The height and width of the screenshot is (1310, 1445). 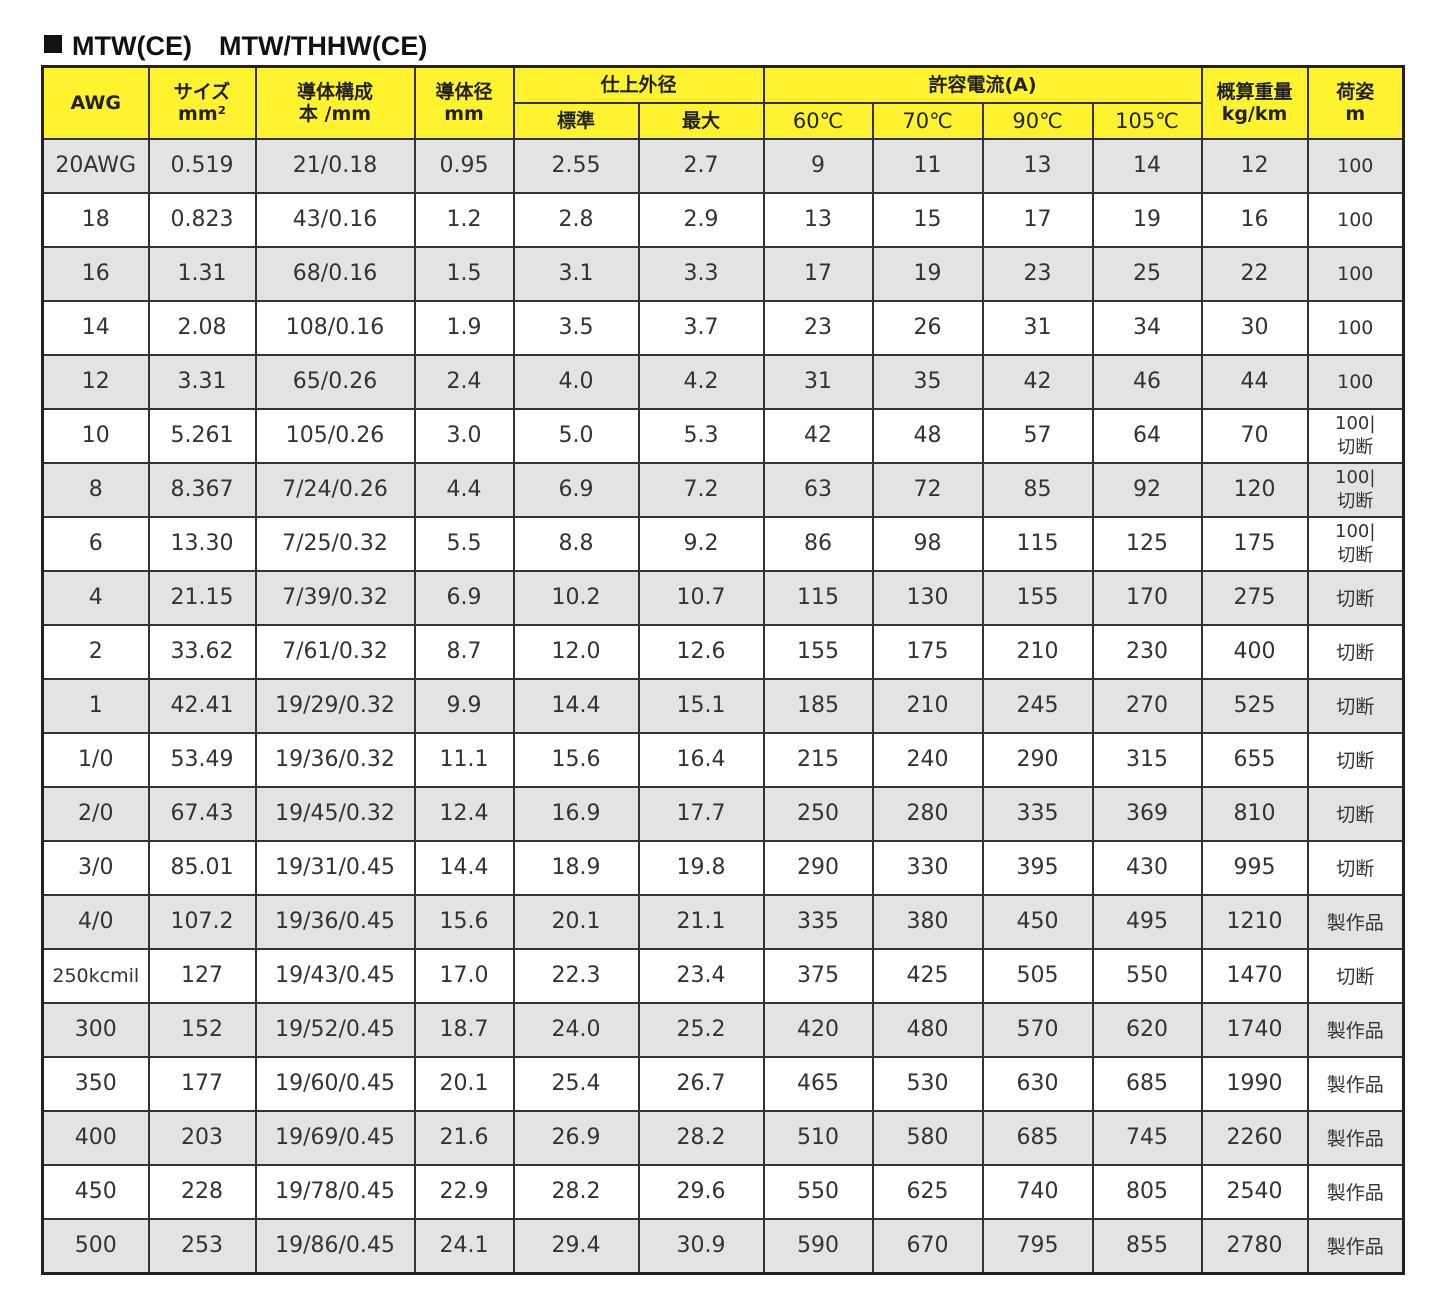 I want to click on table-cell: 22, so click(x=1254, y=273).